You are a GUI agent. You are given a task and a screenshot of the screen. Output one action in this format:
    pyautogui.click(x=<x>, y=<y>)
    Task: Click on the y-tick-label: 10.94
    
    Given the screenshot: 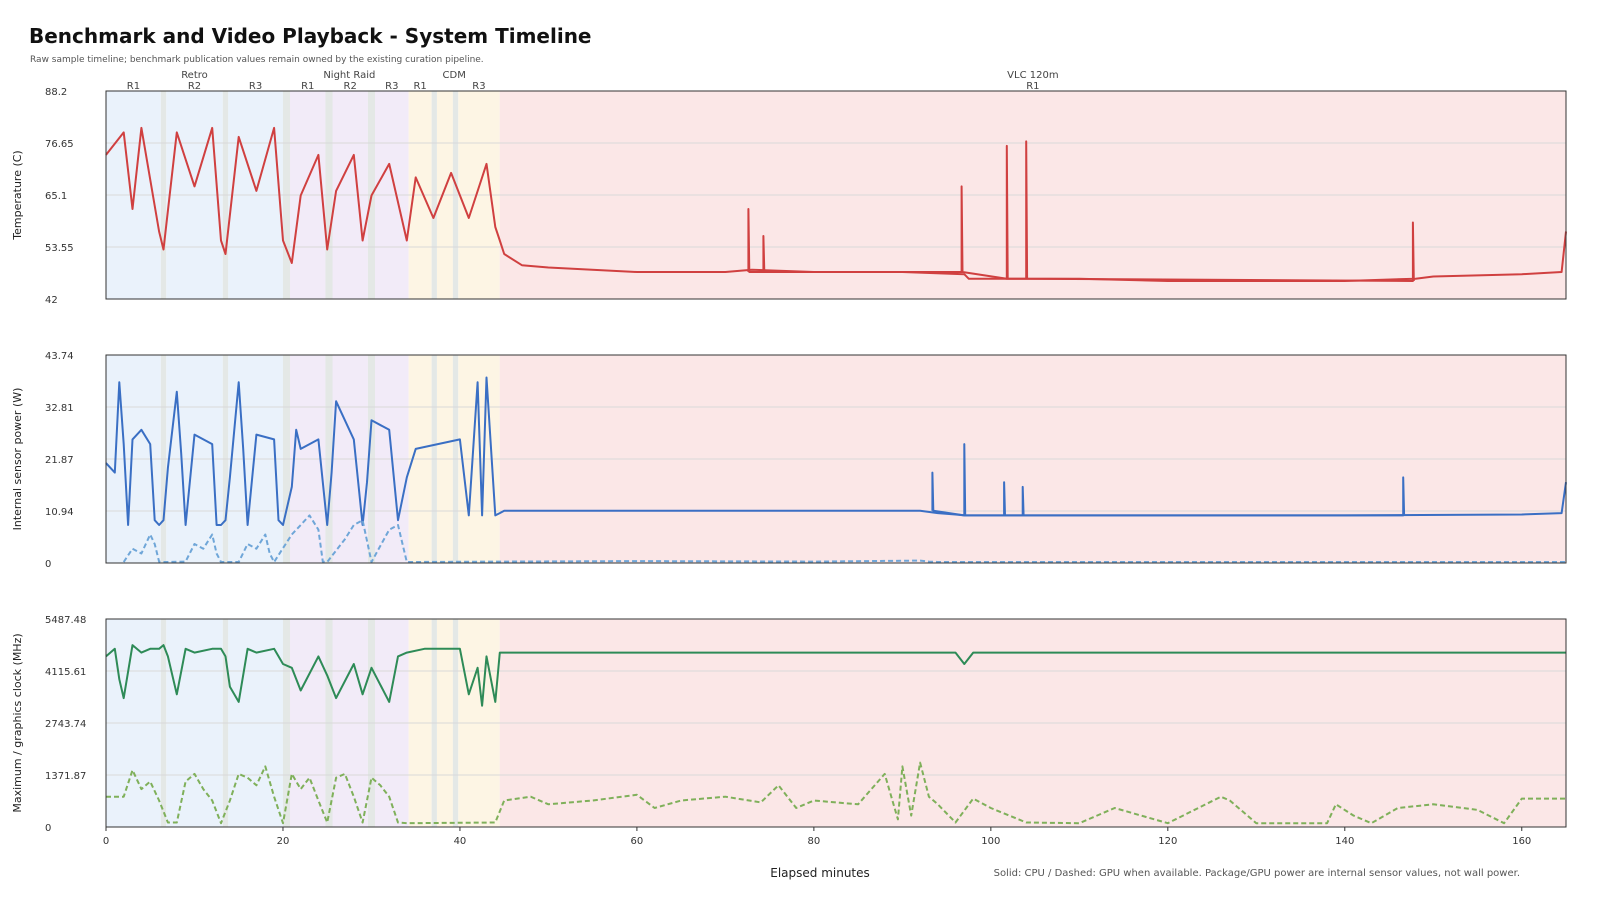 What is the action you would take?
    pyautogui.click(x=59, y=512)
    